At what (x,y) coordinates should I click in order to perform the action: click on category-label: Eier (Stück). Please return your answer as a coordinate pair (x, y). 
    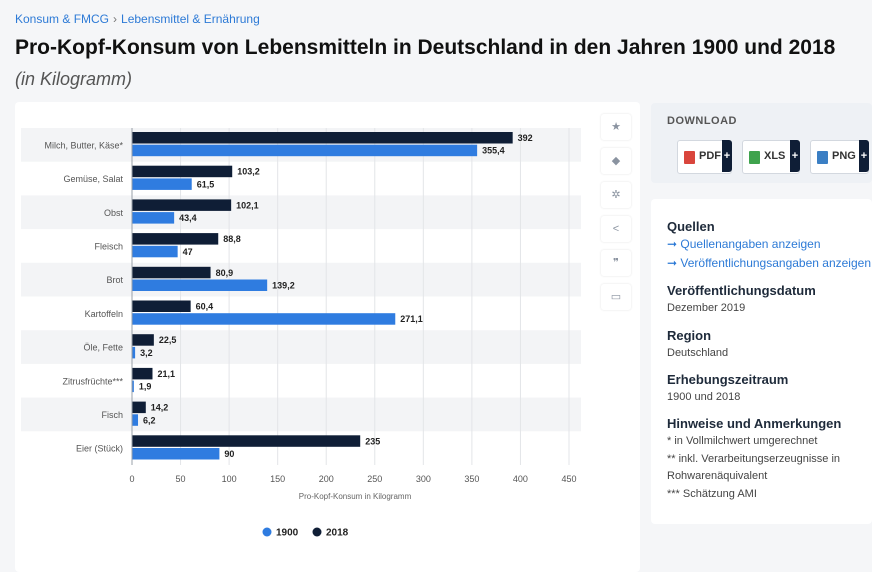
    Looking at the image, I should click on (99, 449).